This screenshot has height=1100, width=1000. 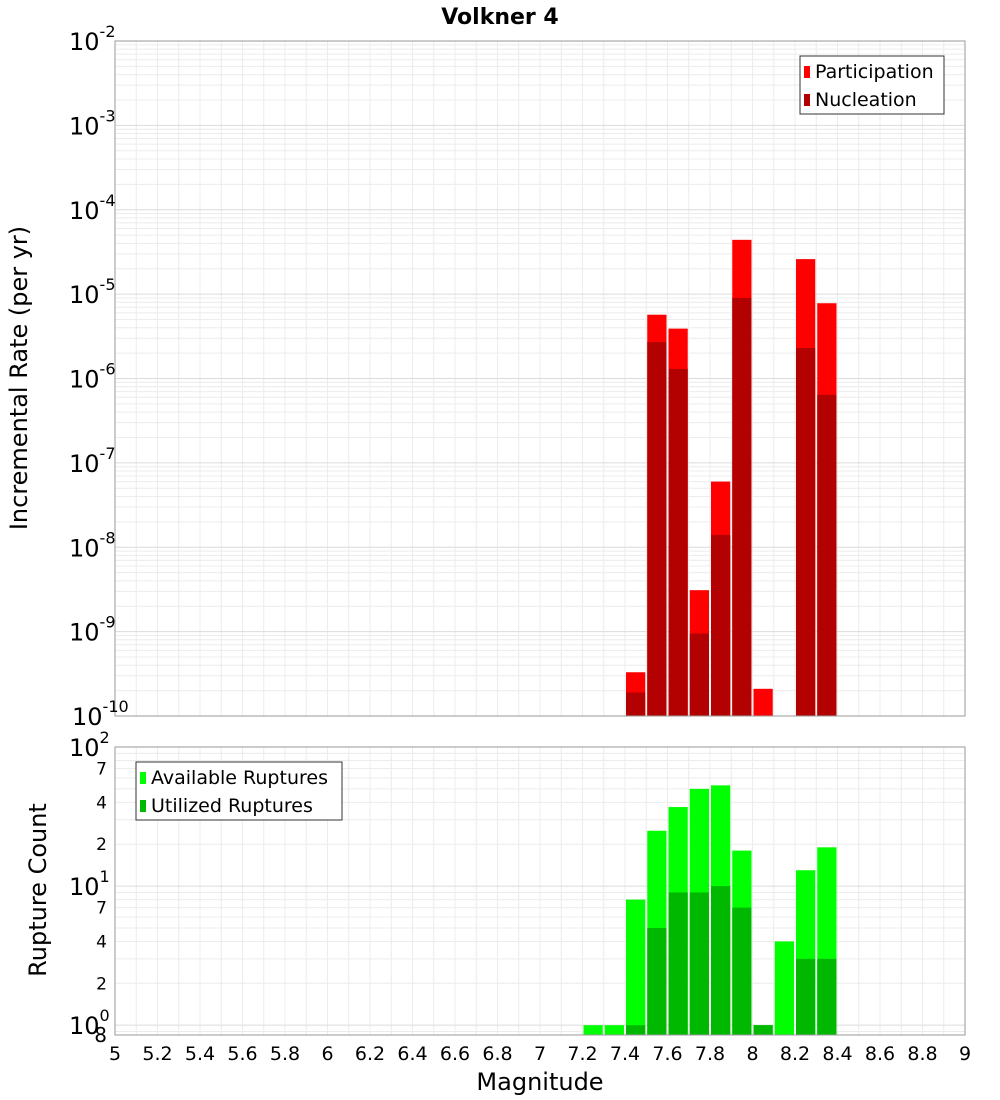 What do you see at coordinates (540, 1054) in the screenshot?
I see `x-tick-label: 7` at bounding box center [540, 1054].